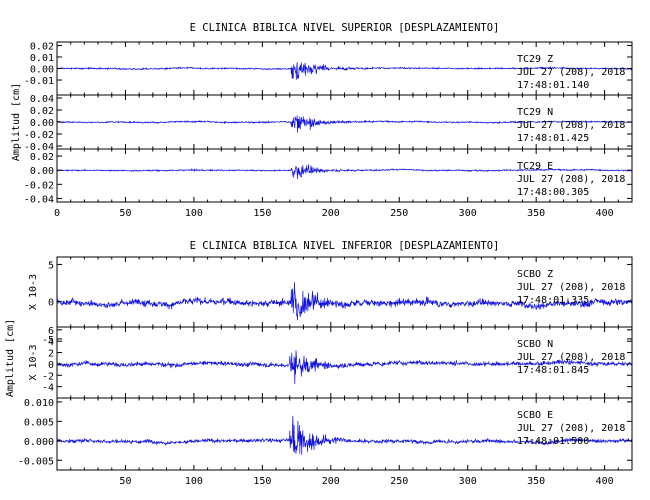  I want to click on station-label: SCBO Z, so click(535, 274).